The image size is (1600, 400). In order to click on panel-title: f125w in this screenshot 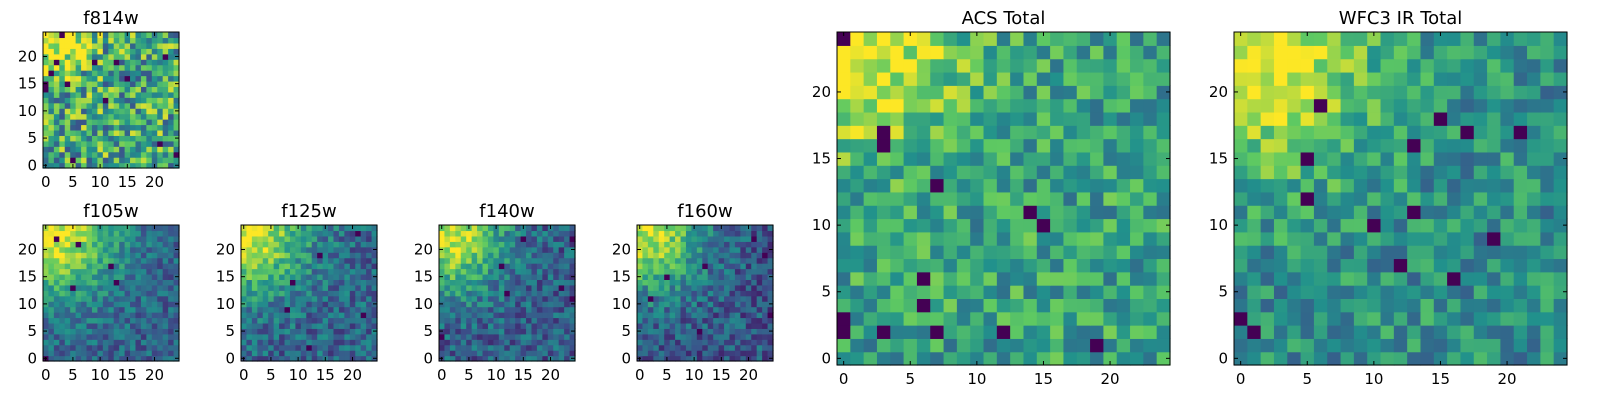, I will do `click(308, 211)`.